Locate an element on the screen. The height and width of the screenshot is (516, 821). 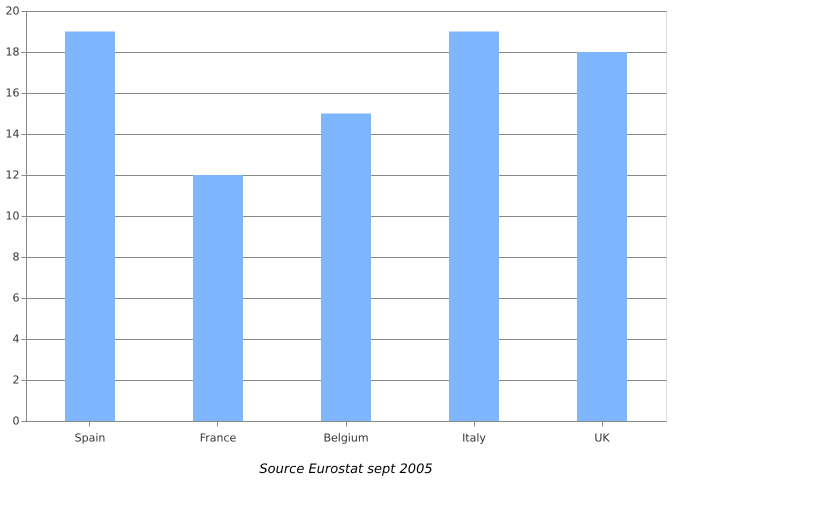
y-tick-label: 8 is located at coordinates (16, 257).